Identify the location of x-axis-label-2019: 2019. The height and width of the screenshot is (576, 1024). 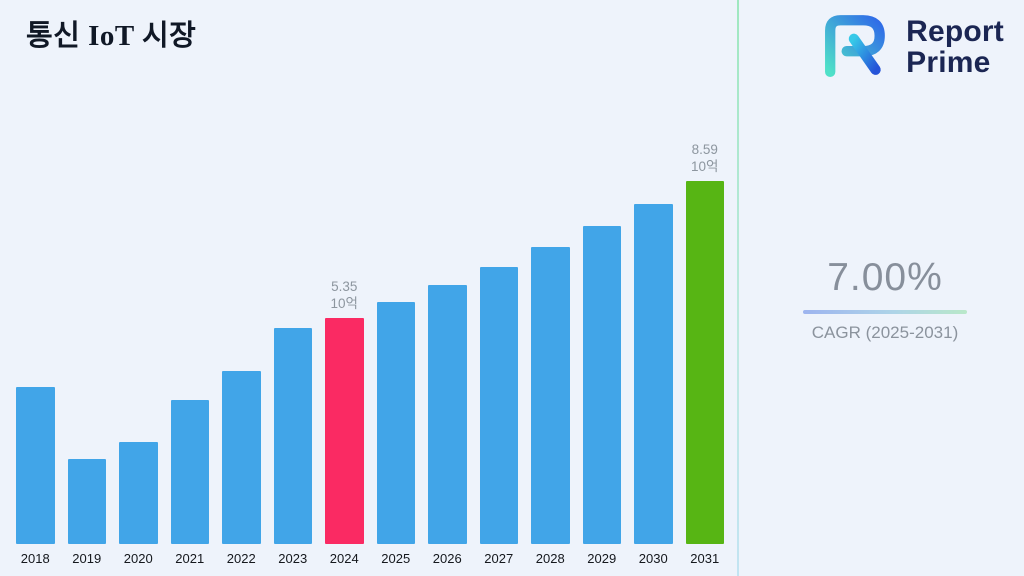
(87, 558).